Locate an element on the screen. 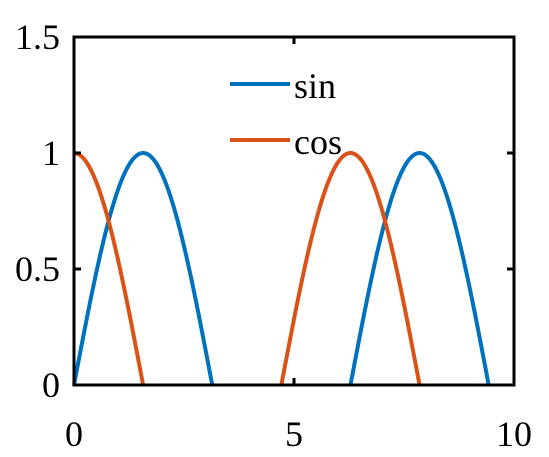  y-tick-label: 1.5 is located at coordinates (37, 37).